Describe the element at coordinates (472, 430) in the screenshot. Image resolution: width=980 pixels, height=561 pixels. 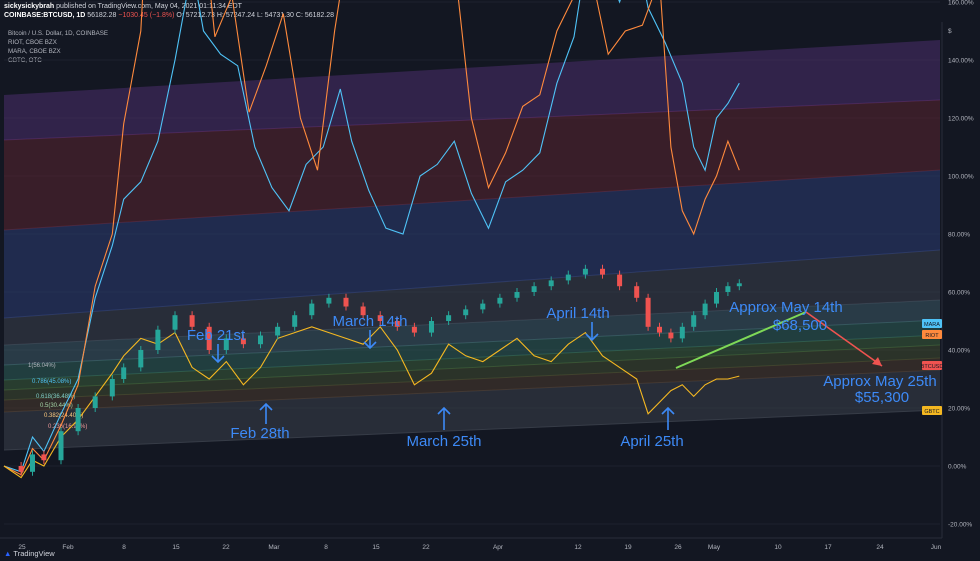
I see `fib-level-line` at that location.